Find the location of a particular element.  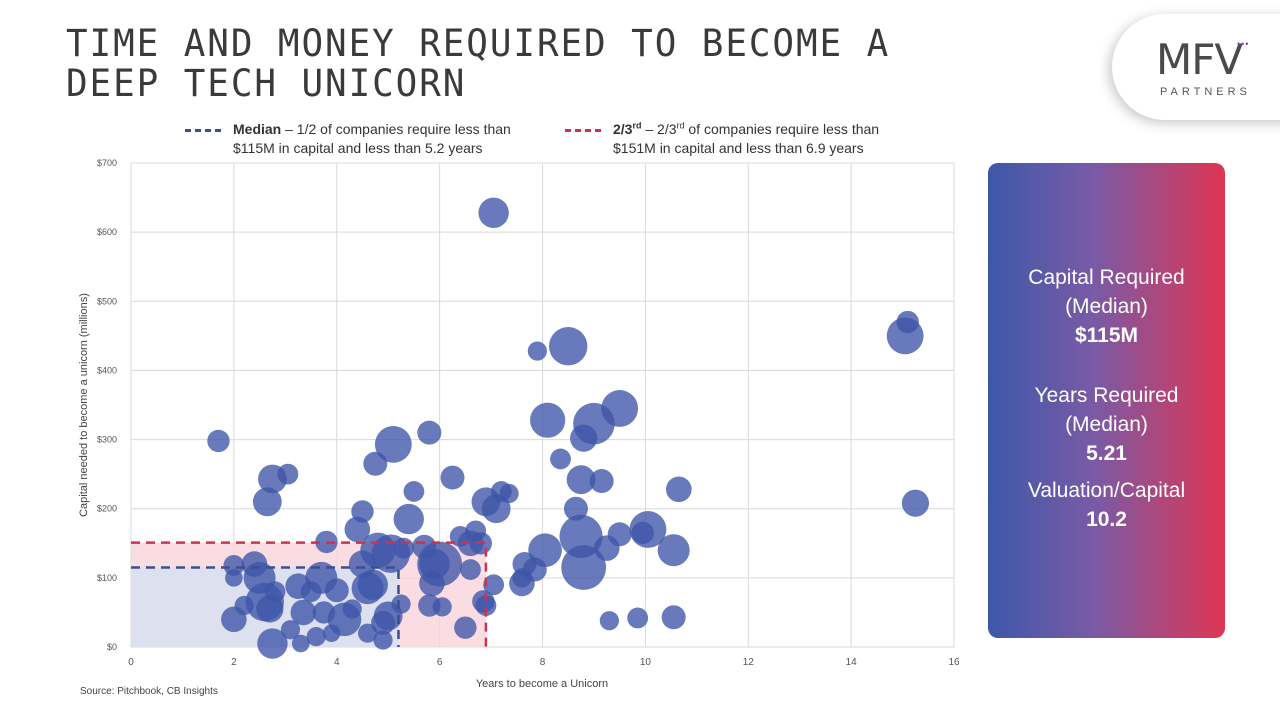

threshold-lines is located at coordinates (309, 594).